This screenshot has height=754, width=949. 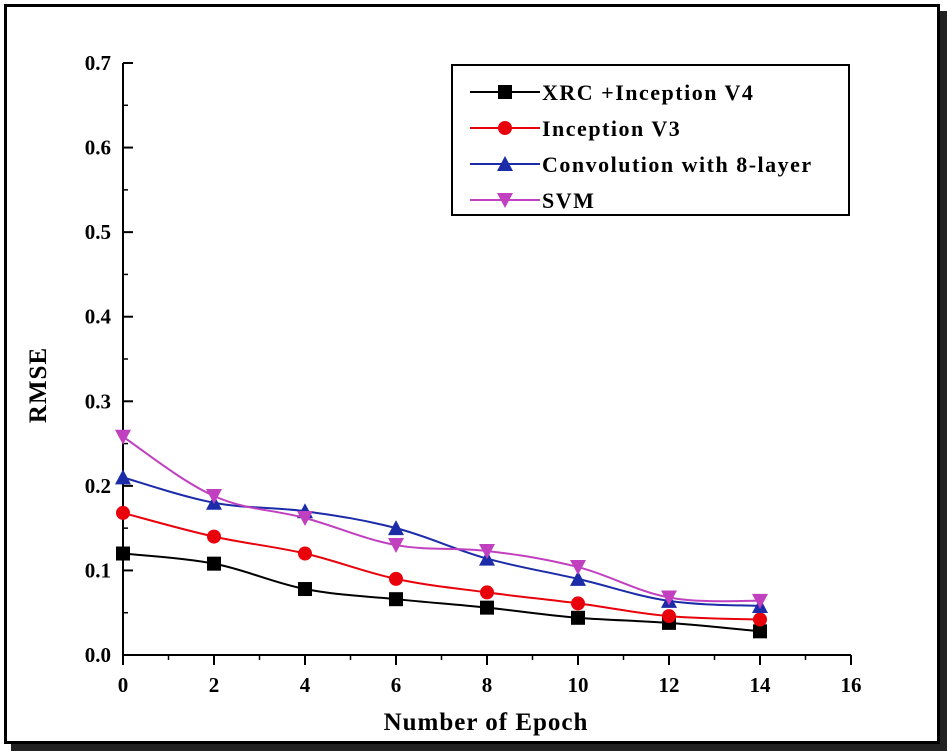 I want to click on legend-label: Inception V3, so click(x=611, y=128).